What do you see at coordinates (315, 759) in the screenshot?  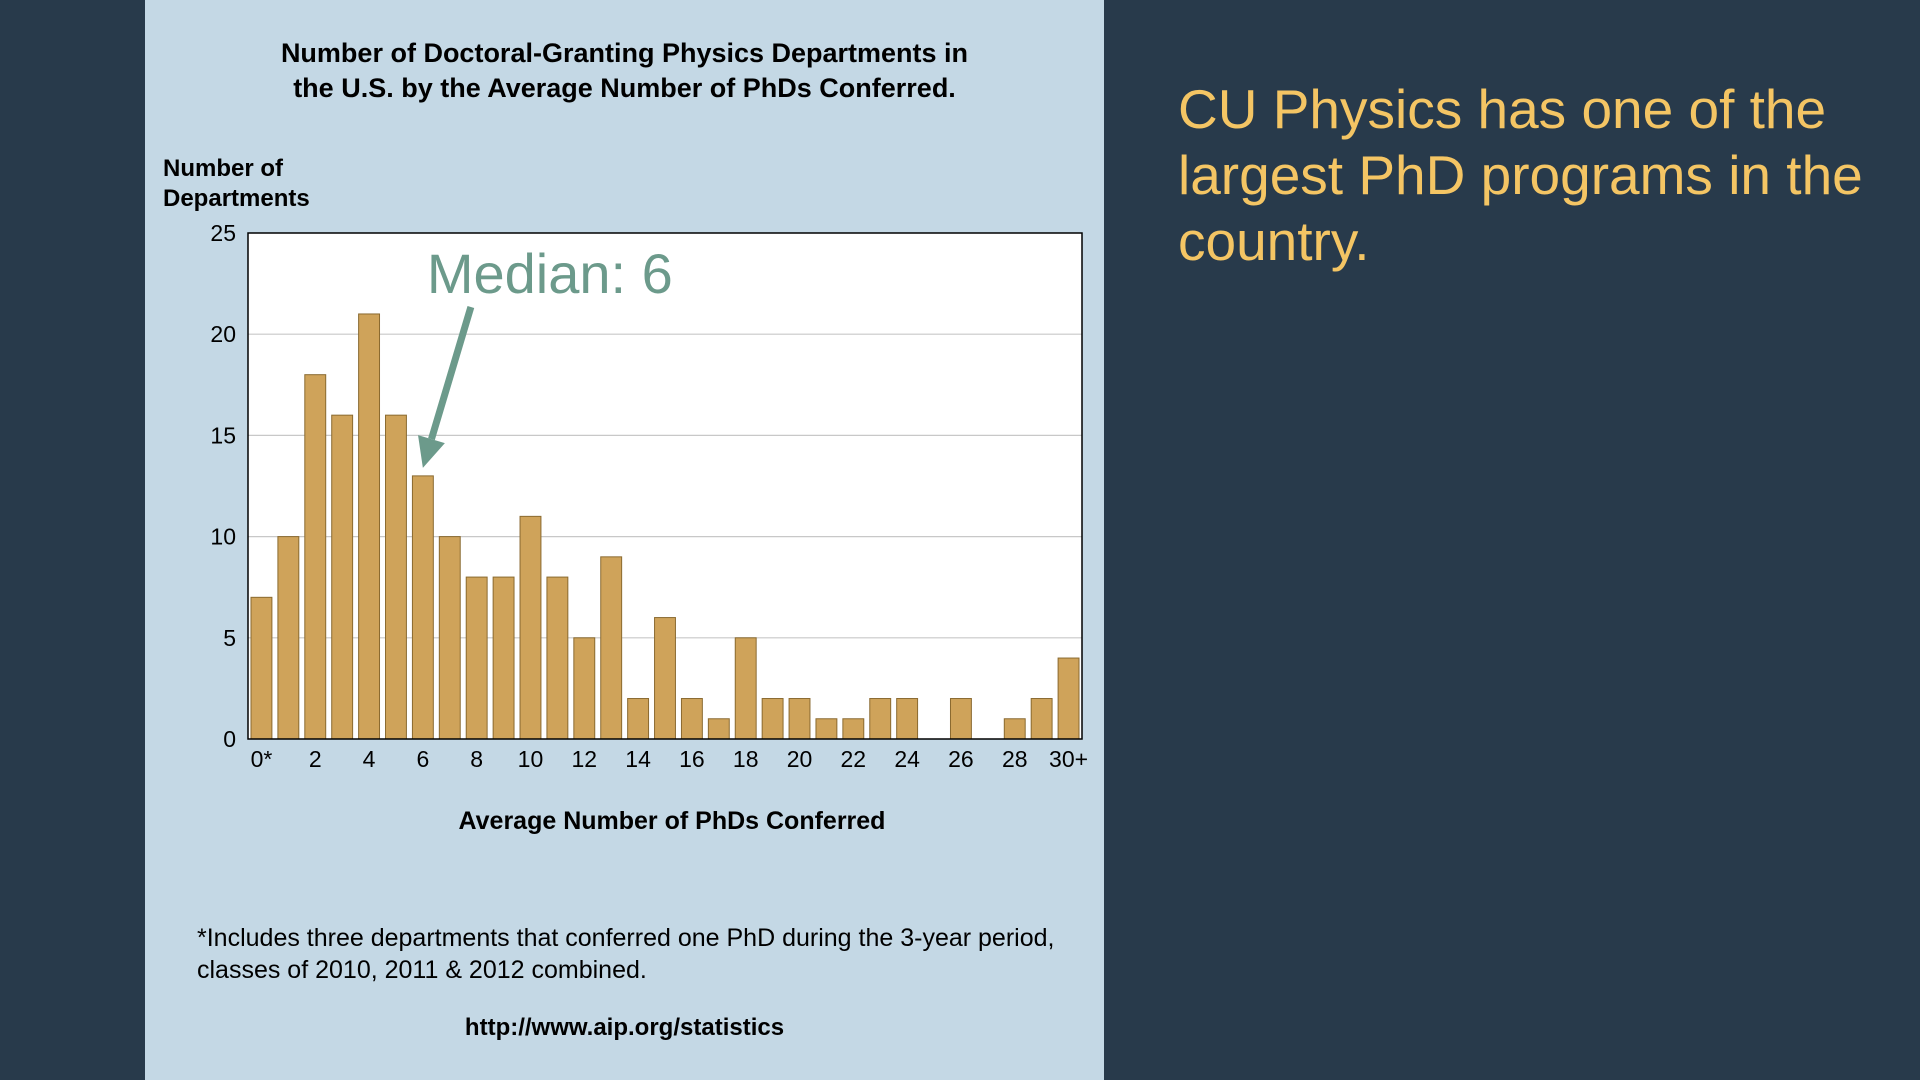 I see `x-tick-label: 2` at bounding box center [315, 759].